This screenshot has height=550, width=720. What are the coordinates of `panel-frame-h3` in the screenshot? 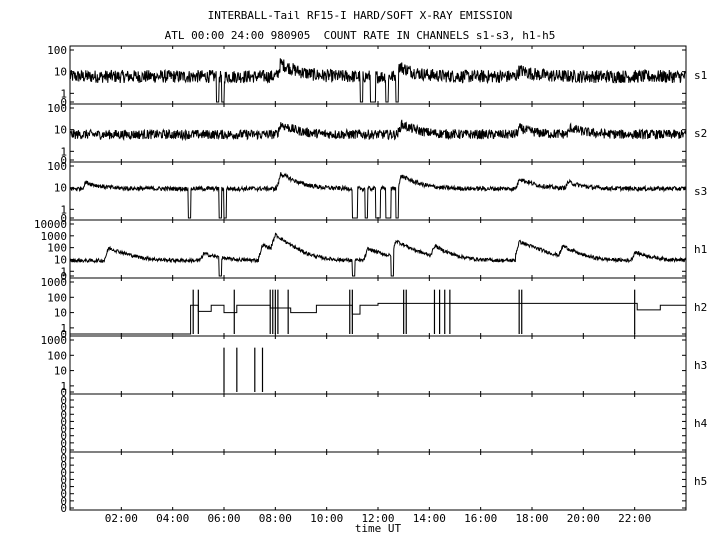 It's located at (378, 365).